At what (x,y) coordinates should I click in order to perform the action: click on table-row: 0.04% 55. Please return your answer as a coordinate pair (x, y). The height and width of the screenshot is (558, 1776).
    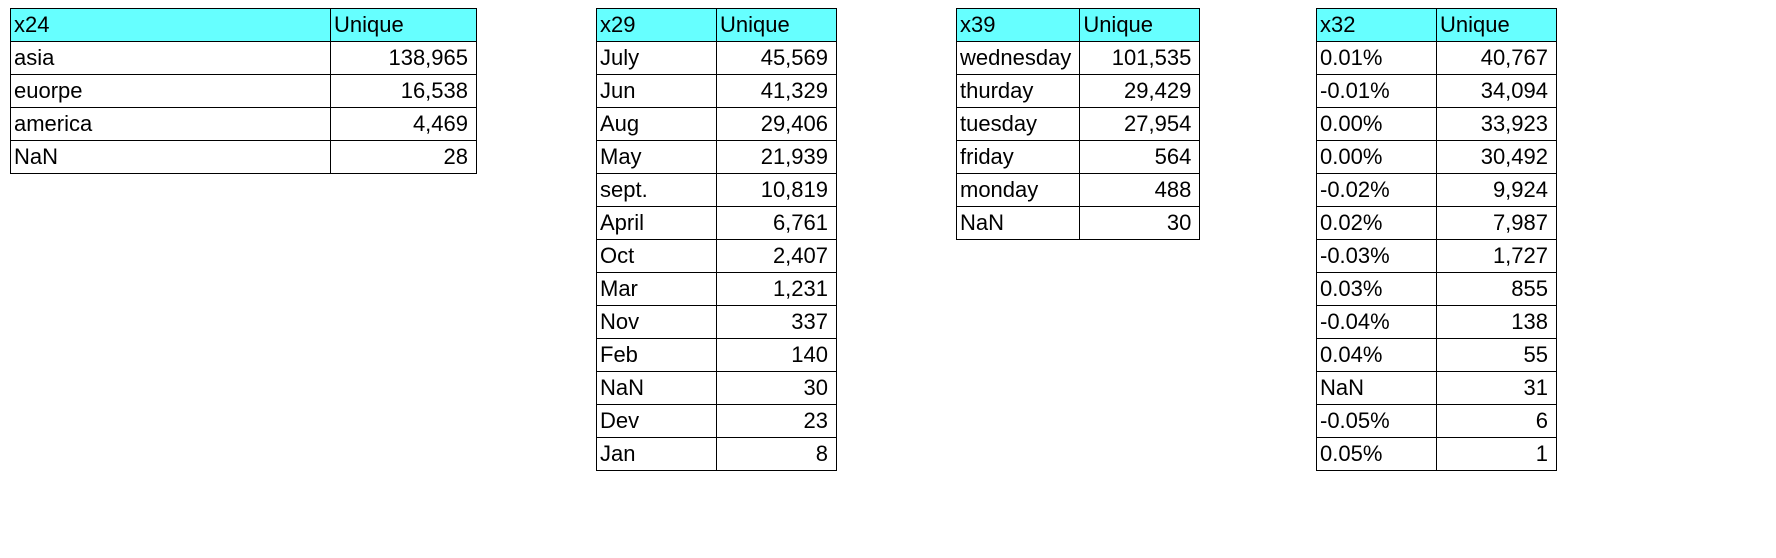
    Looking at the image, I should click on (1436, 355).